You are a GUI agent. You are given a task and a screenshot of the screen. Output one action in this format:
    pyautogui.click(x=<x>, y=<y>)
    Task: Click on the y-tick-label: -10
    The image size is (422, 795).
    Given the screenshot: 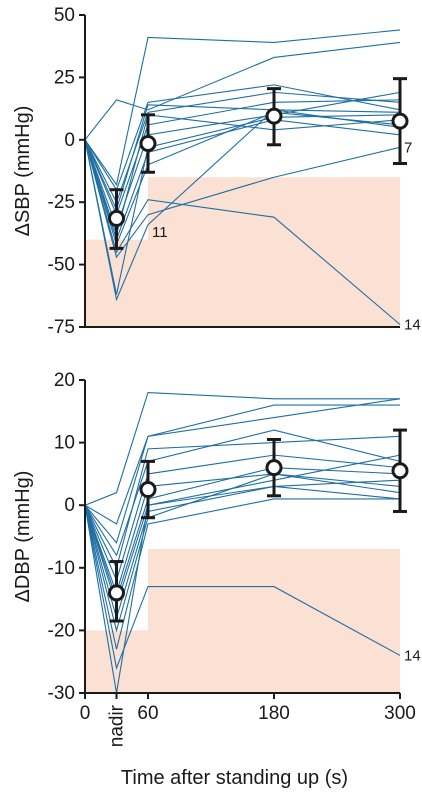 What is the action you would take?
    pyautogui.click(x=61, y=568)
    